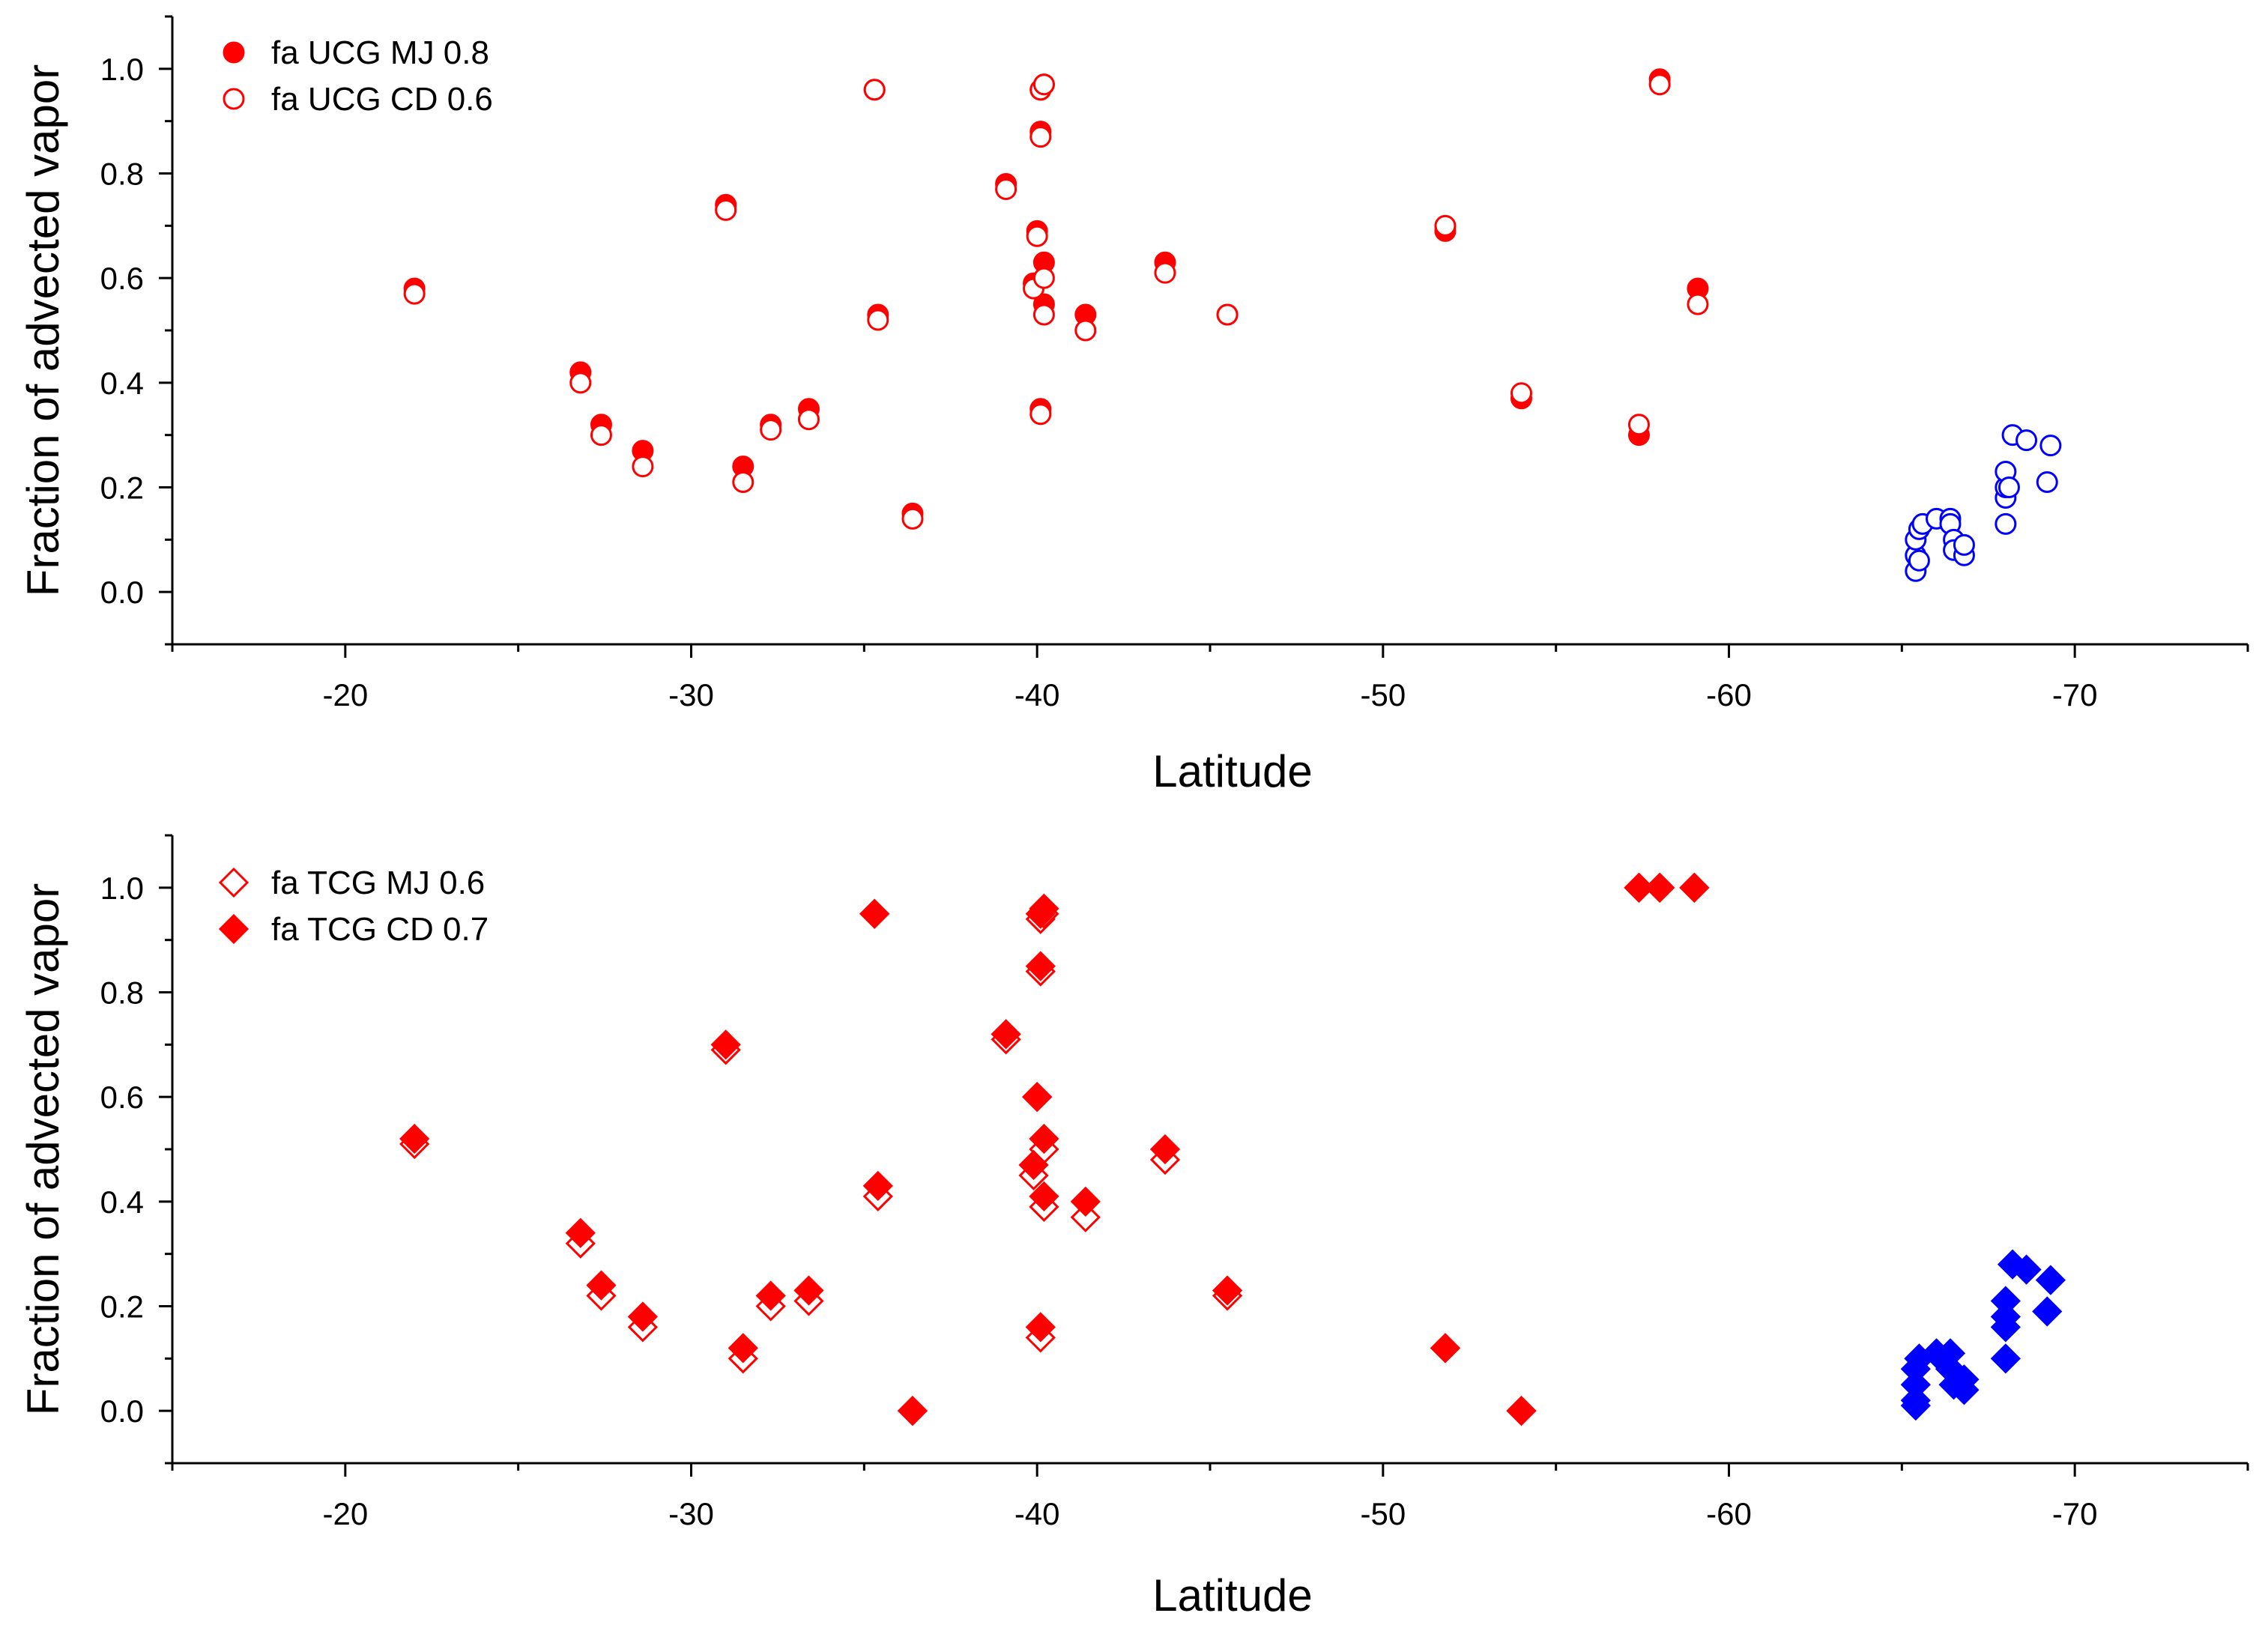 This screenshot has height=1628, width=2268. I want to click on legend-label: fa UCG MJ 0.8, so click(380, 52).